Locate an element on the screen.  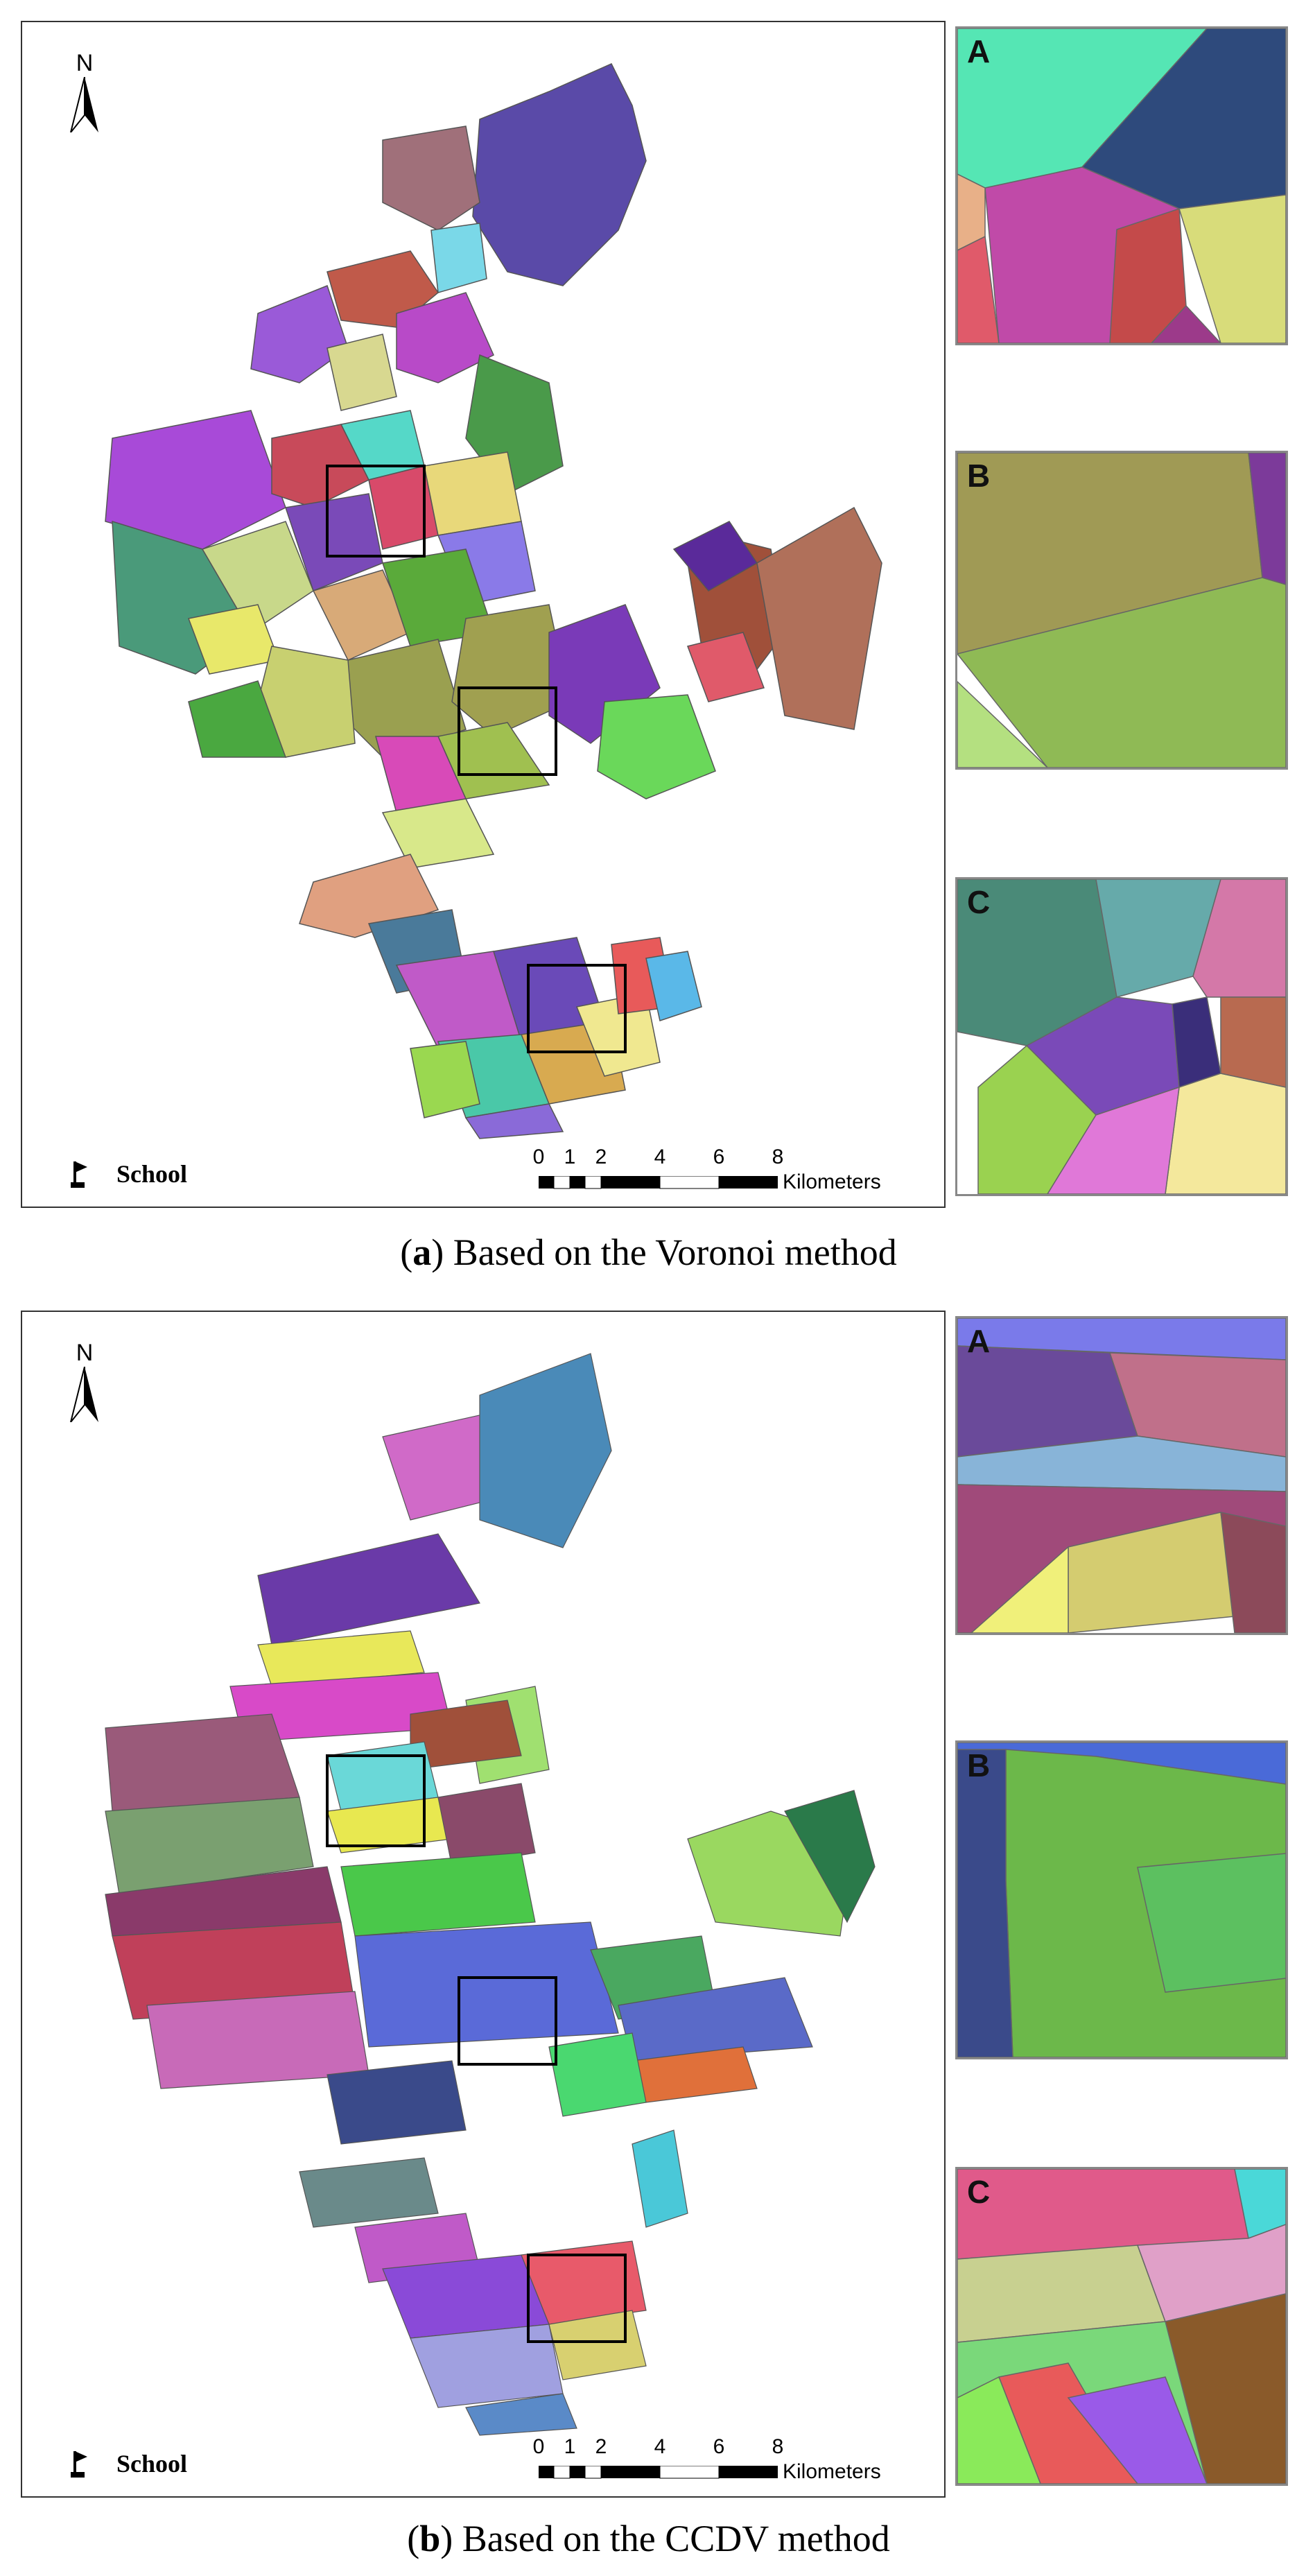
voronoi-inset-b-map is located at coordinates (1121, 610).